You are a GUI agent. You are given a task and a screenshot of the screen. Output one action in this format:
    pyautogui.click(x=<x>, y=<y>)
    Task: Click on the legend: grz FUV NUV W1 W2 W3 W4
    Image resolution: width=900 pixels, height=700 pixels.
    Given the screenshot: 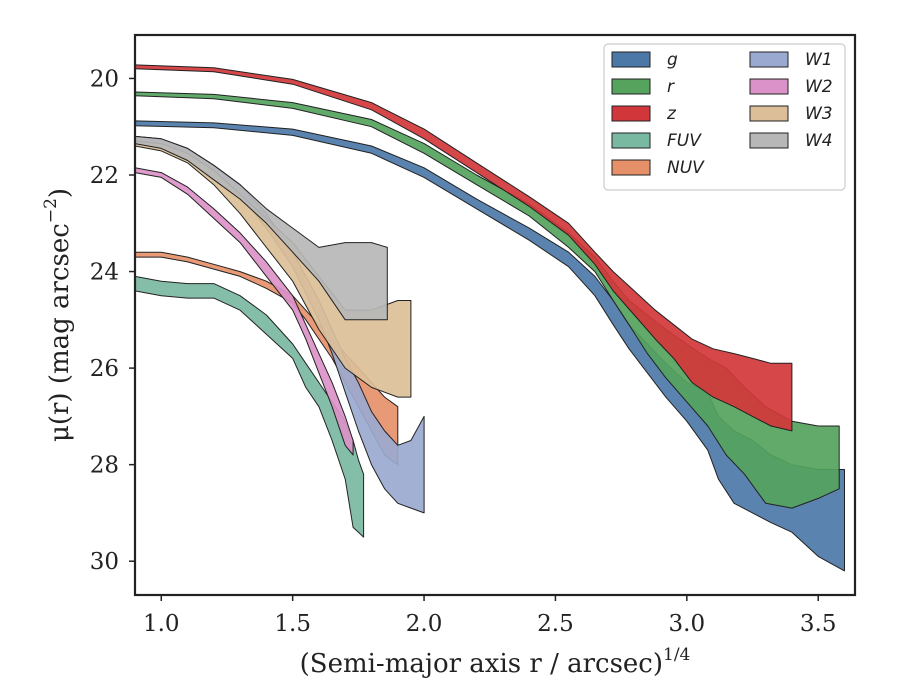 What is the action you would take?
    pyautogui.click(x=724, y=117)
    